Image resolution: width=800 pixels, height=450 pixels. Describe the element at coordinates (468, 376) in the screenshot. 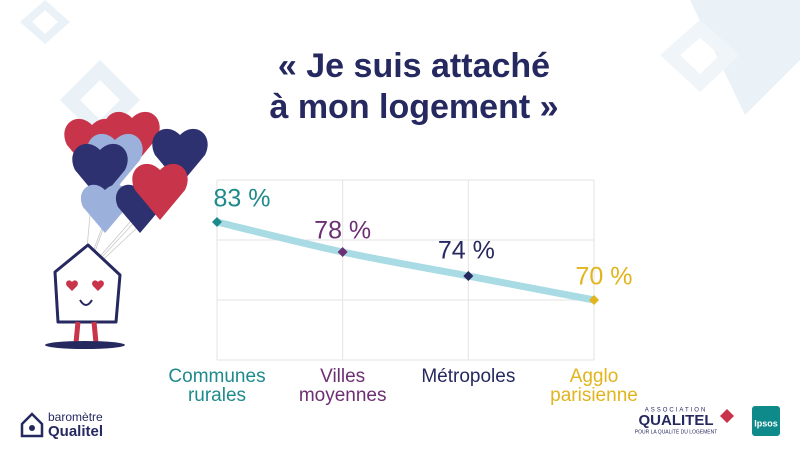

I see `x-tick-label: Métropoles` at that location.